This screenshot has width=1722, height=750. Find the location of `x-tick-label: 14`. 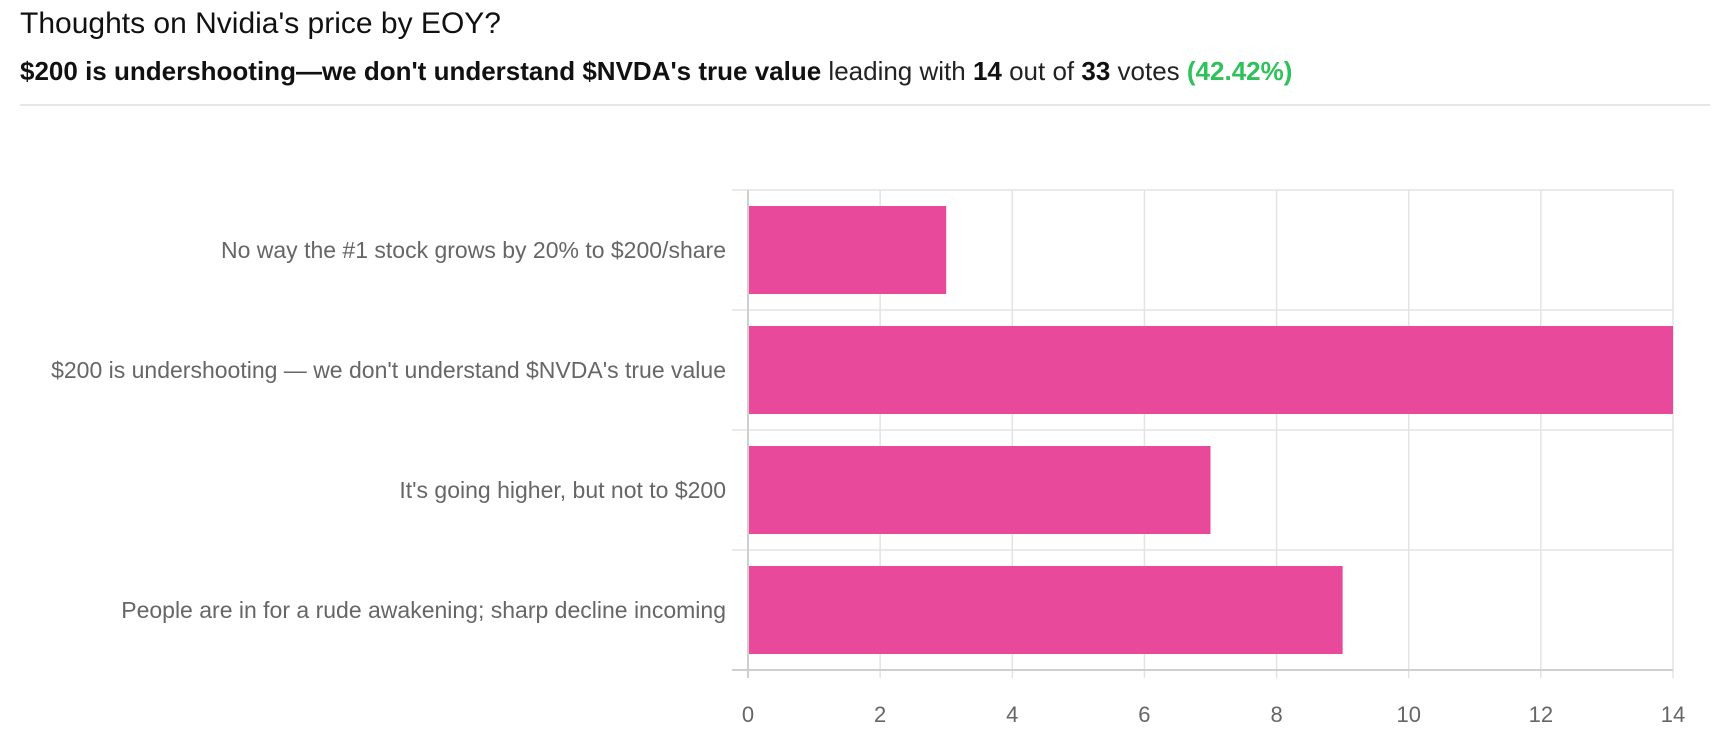

x-tick-label: 14 is located at coordinates (1673, 714).